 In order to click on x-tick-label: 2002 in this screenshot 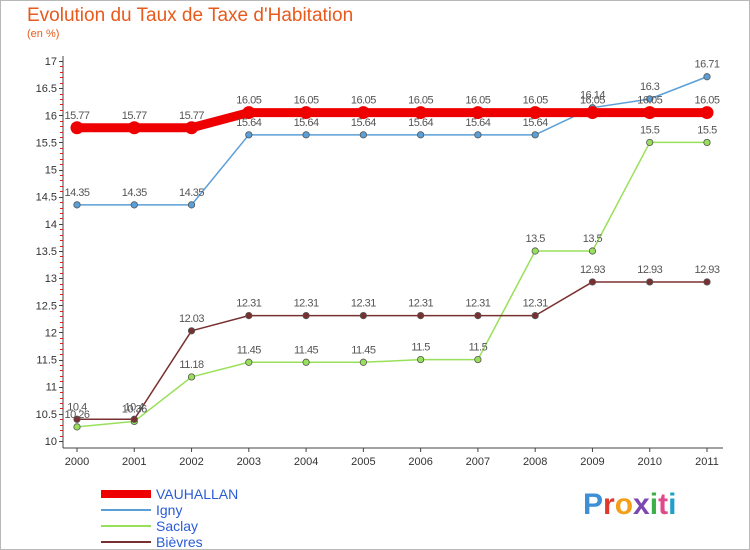, I will do `click(191, 462)`.